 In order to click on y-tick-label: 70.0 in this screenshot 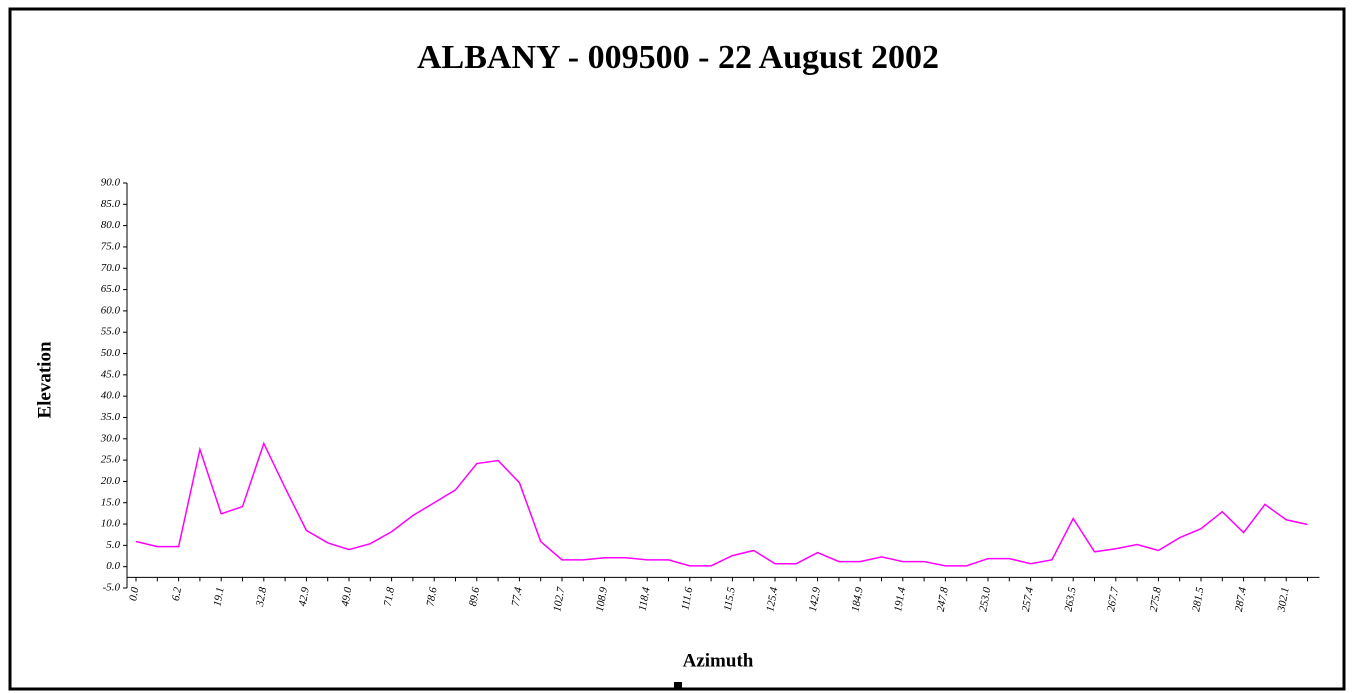, I will do `click(111, 268)`.